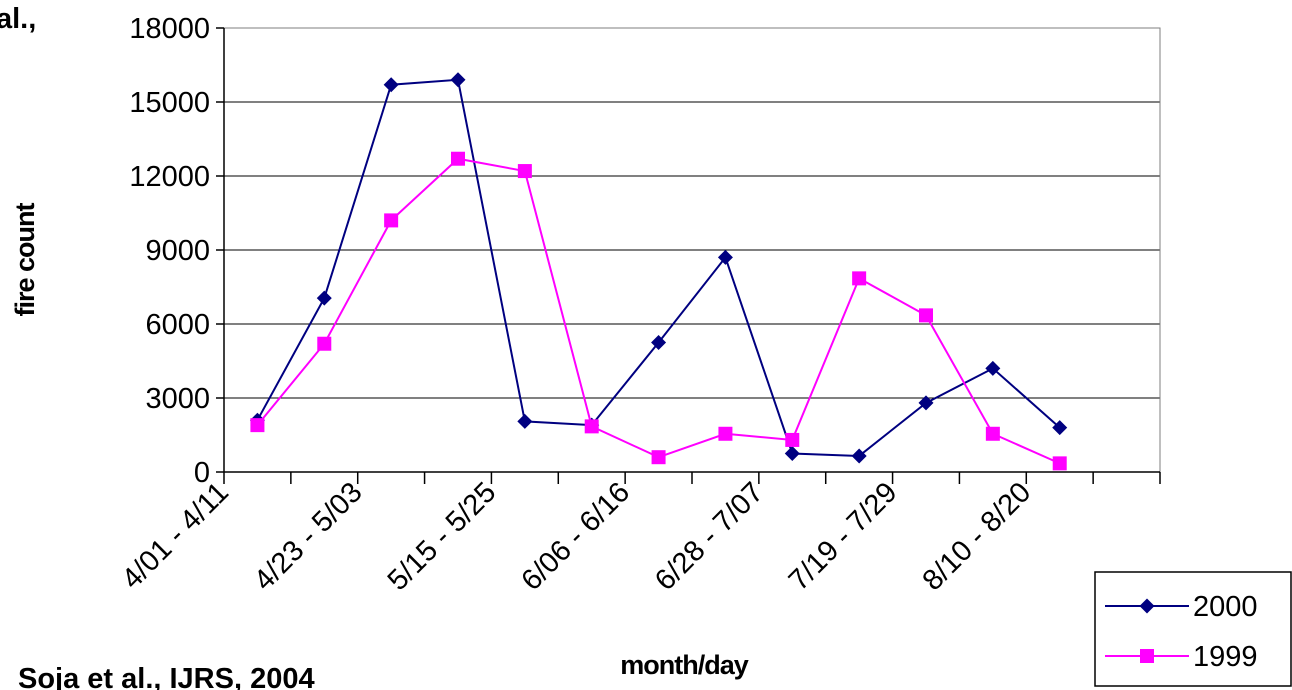 This screenshot has width=1292, height=690. I want to click on x-tick-label: 6/28 - 7/07, so click(709, 536).